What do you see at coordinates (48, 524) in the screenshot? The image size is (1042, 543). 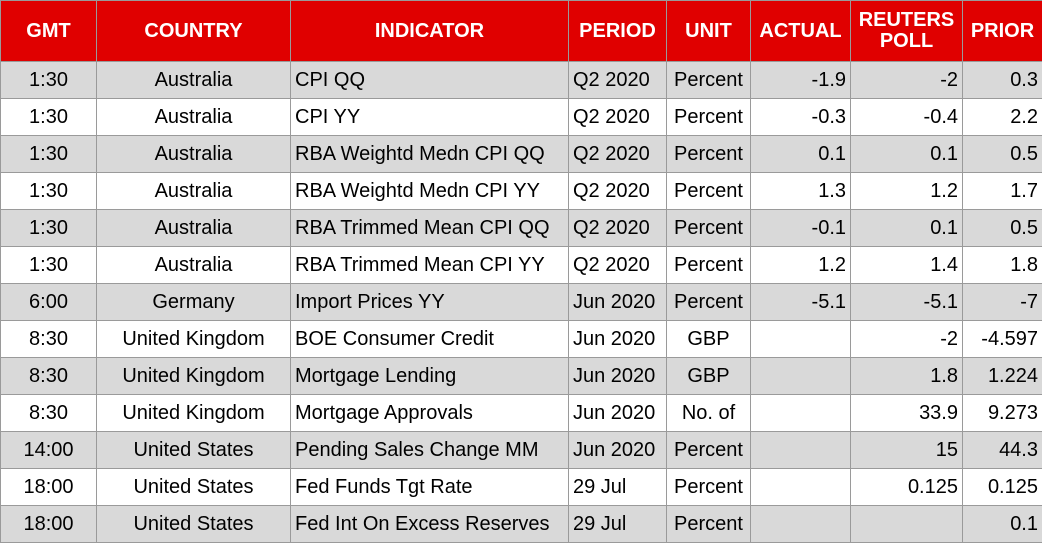 I see `table-cell: 18:00` at bounding box center [48, 524].